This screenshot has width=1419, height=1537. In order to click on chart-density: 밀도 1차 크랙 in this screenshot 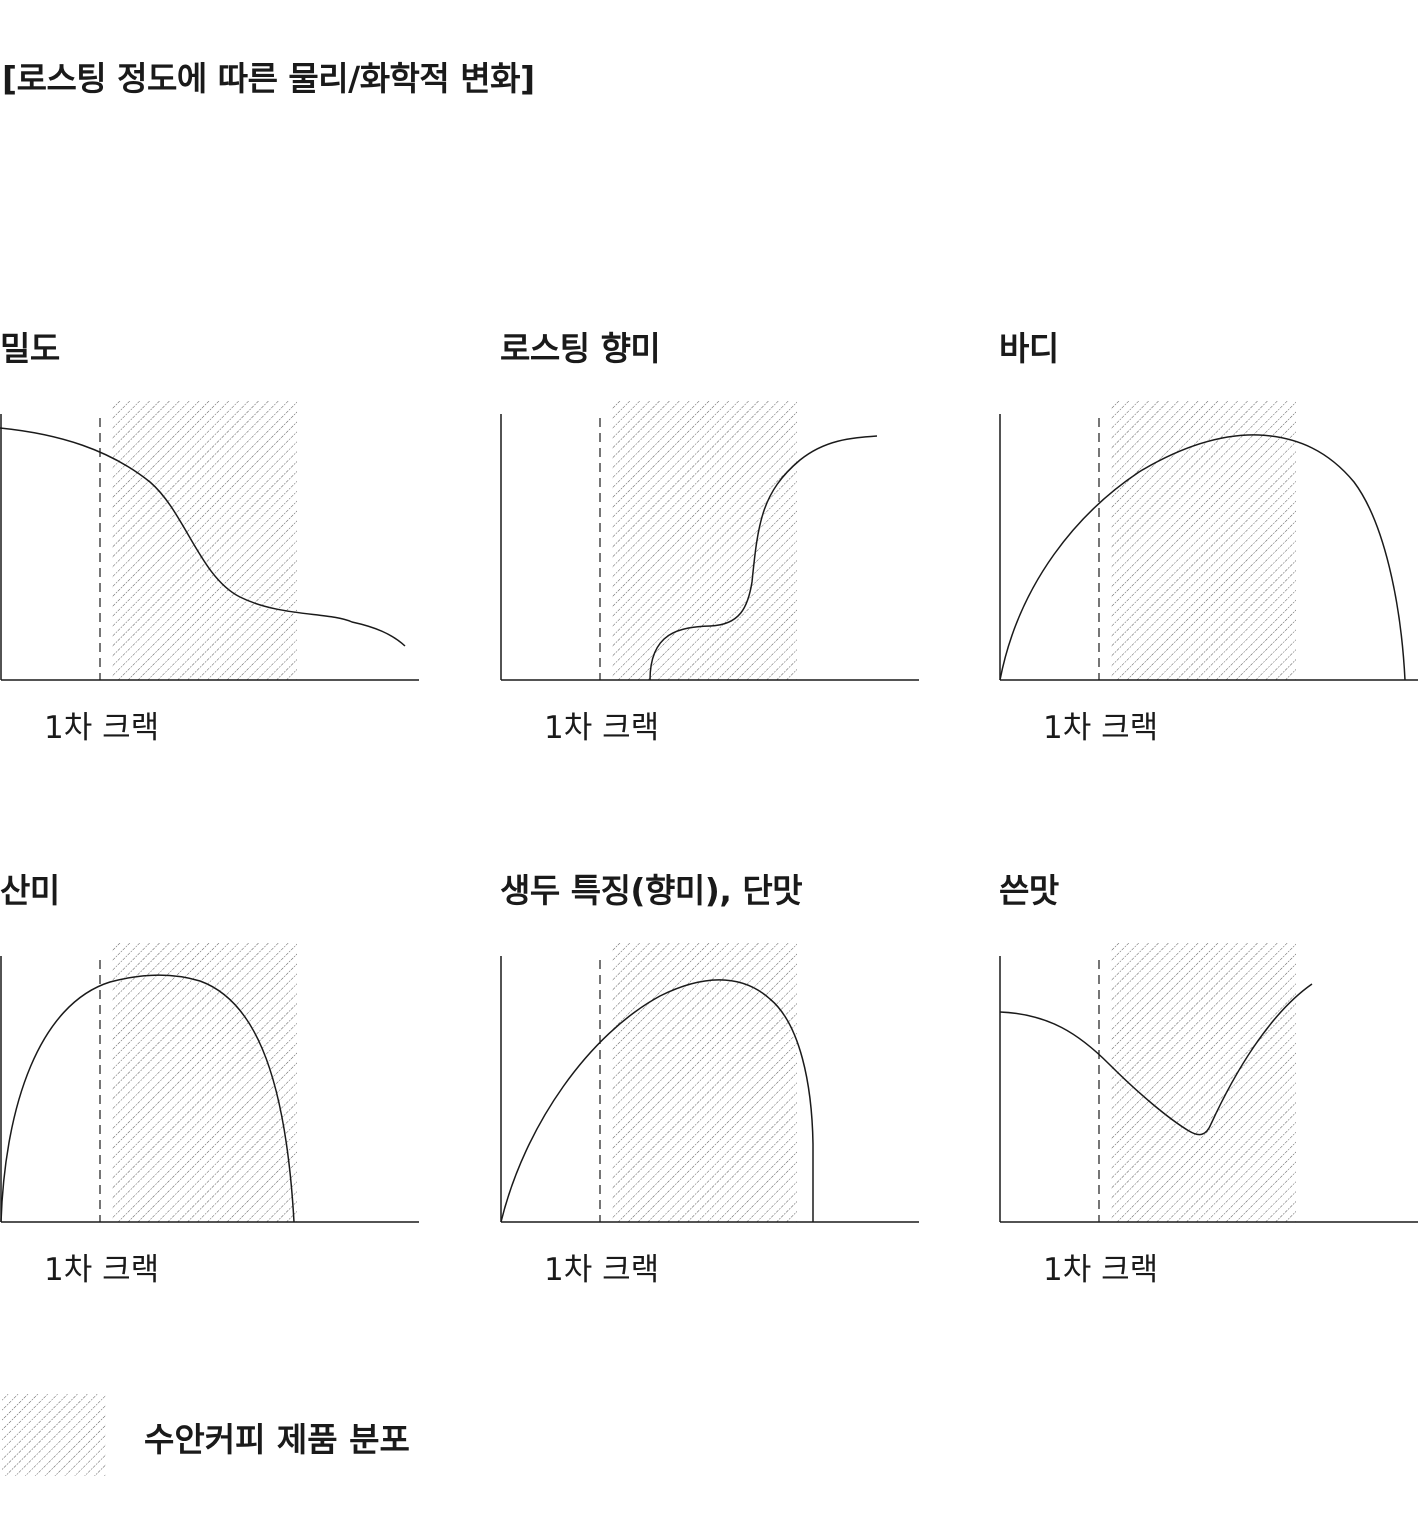, I will do `click(210, 534)`.